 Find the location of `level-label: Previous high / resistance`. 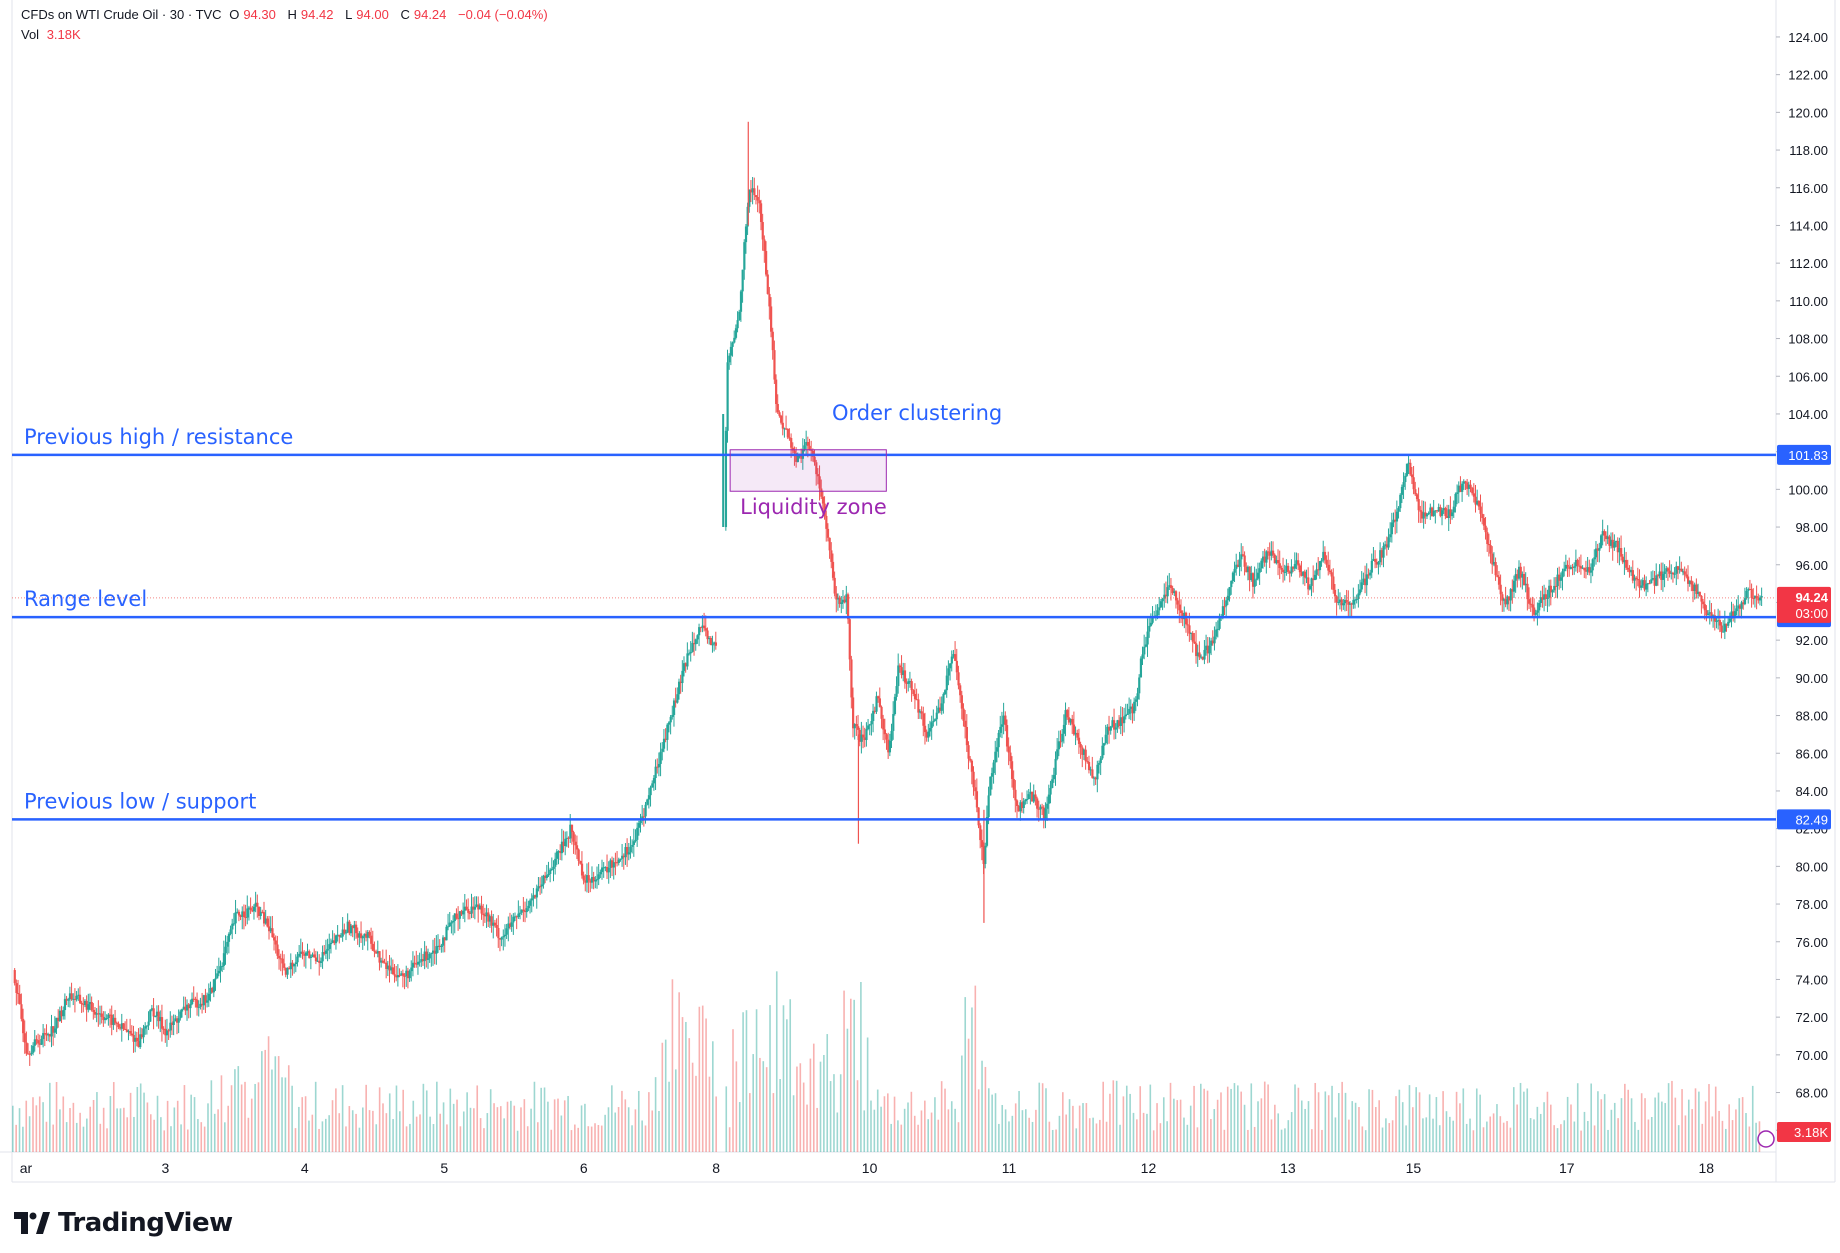

level-label: Previous high / resistance is located at coordinates (158, 437).